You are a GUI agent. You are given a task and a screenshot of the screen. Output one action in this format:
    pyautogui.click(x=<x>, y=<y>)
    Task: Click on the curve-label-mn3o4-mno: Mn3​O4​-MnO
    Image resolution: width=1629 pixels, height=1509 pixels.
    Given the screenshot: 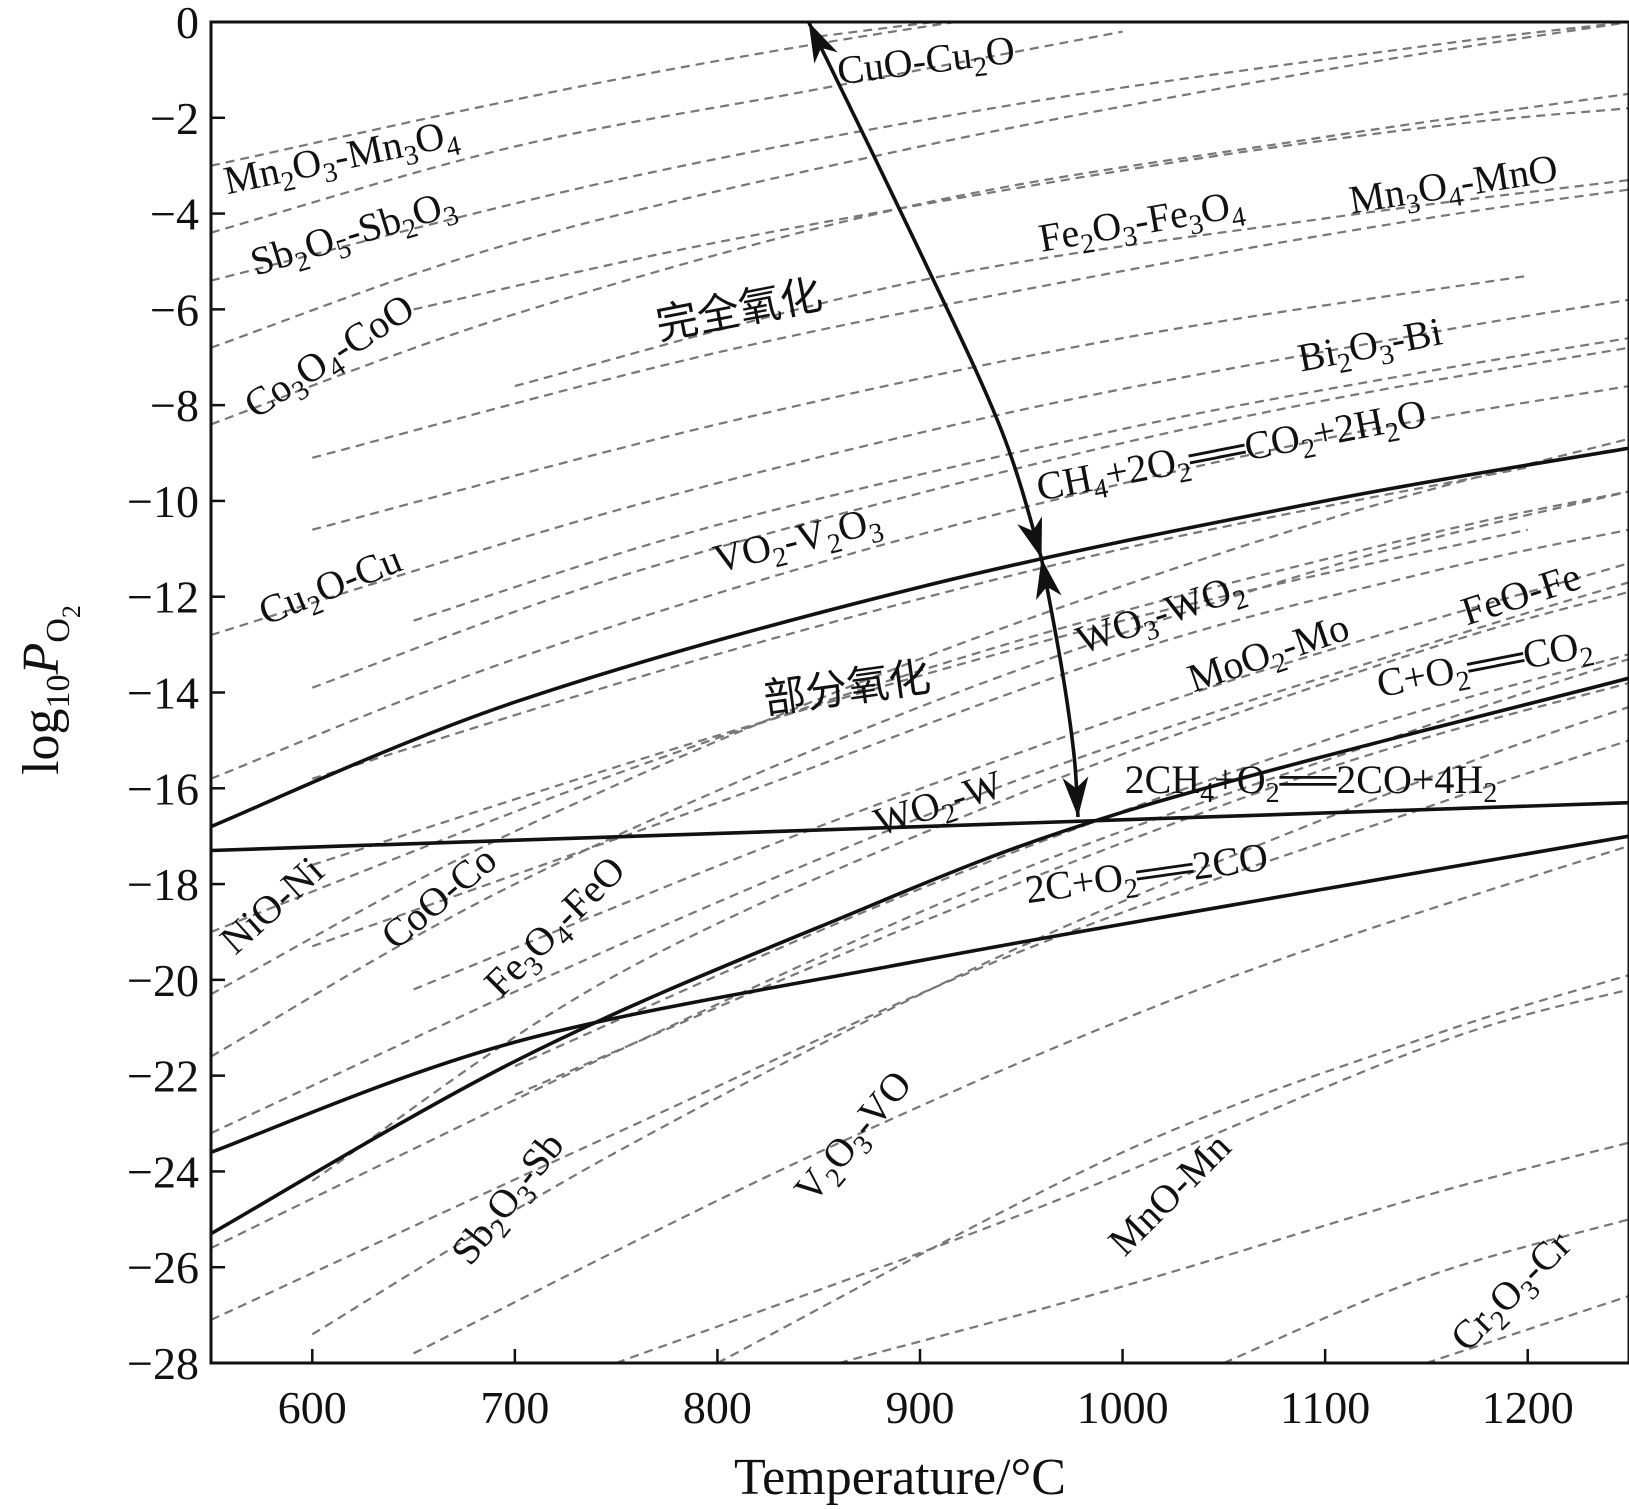 What is the action you would take?
    pyautogui.click(x=1454, y=187)
    